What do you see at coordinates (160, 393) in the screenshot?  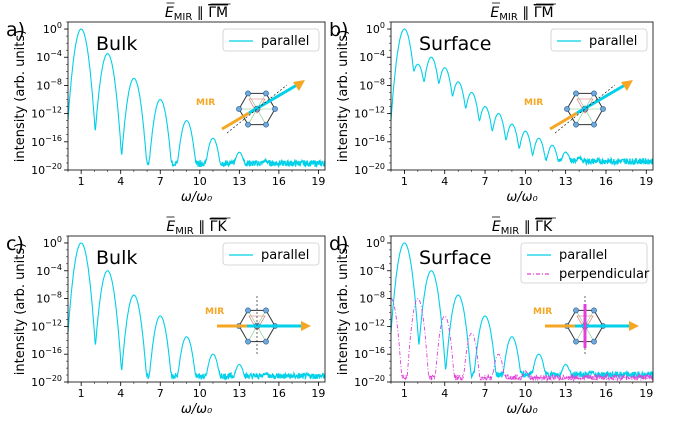 I see `x-tick-label: 7` at bounding box center [160, 393].